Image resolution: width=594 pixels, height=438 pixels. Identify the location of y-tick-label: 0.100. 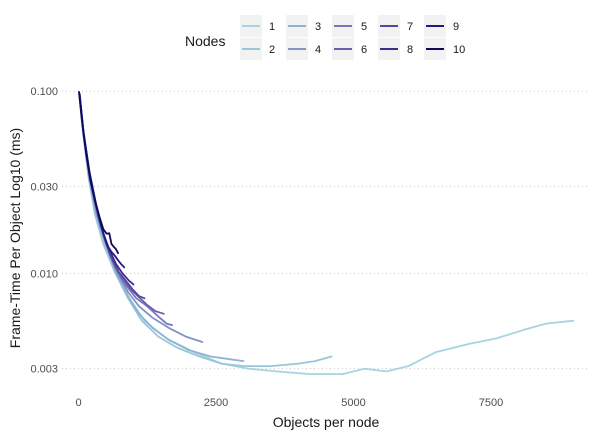
(44, 92).